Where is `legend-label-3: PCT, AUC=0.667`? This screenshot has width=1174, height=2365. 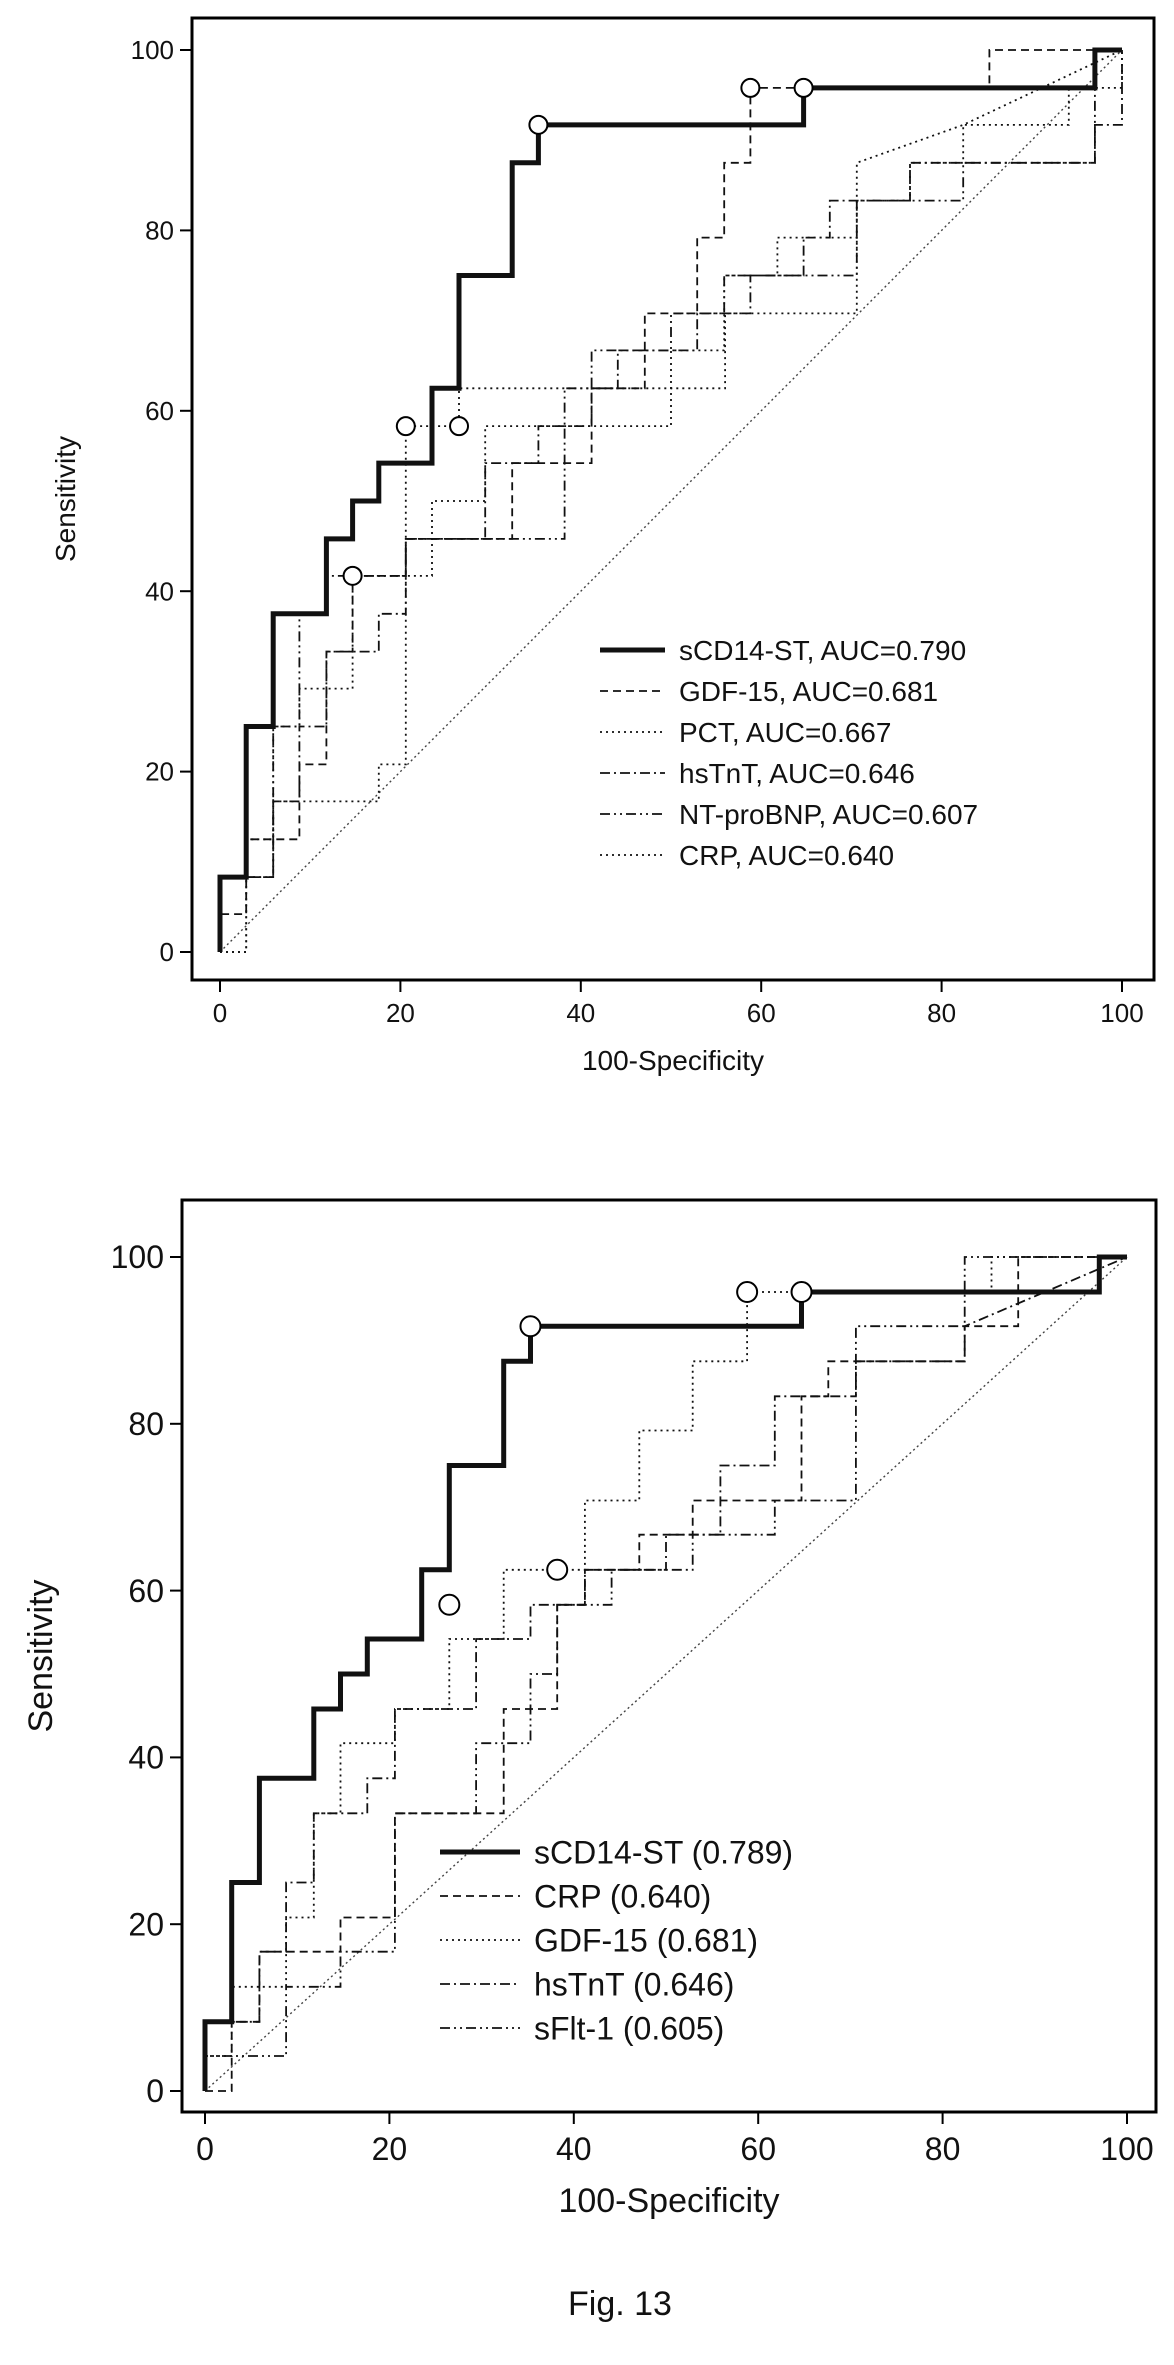
legend-label-3: PCT, AUC=0.667 is located at coordinates (785, 732).